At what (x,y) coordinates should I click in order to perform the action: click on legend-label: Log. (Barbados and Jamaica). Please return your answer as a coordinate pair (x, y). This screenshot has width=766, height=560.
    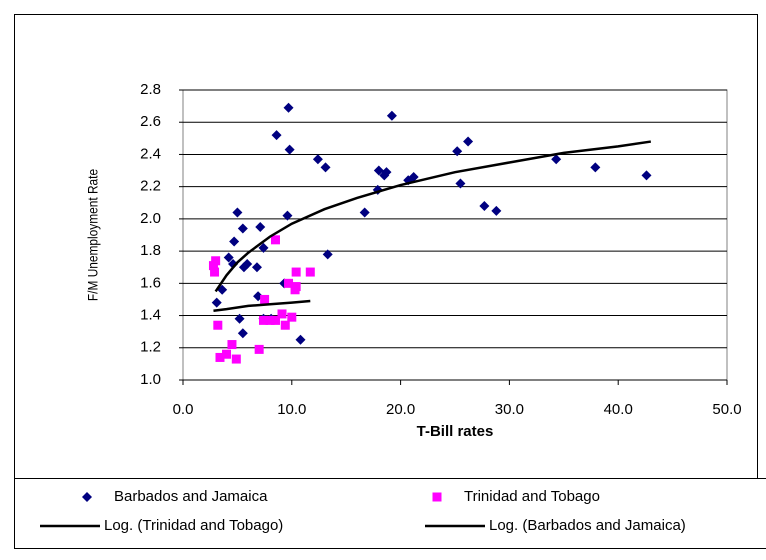
    Looking at the image, I should click on (587, 525).